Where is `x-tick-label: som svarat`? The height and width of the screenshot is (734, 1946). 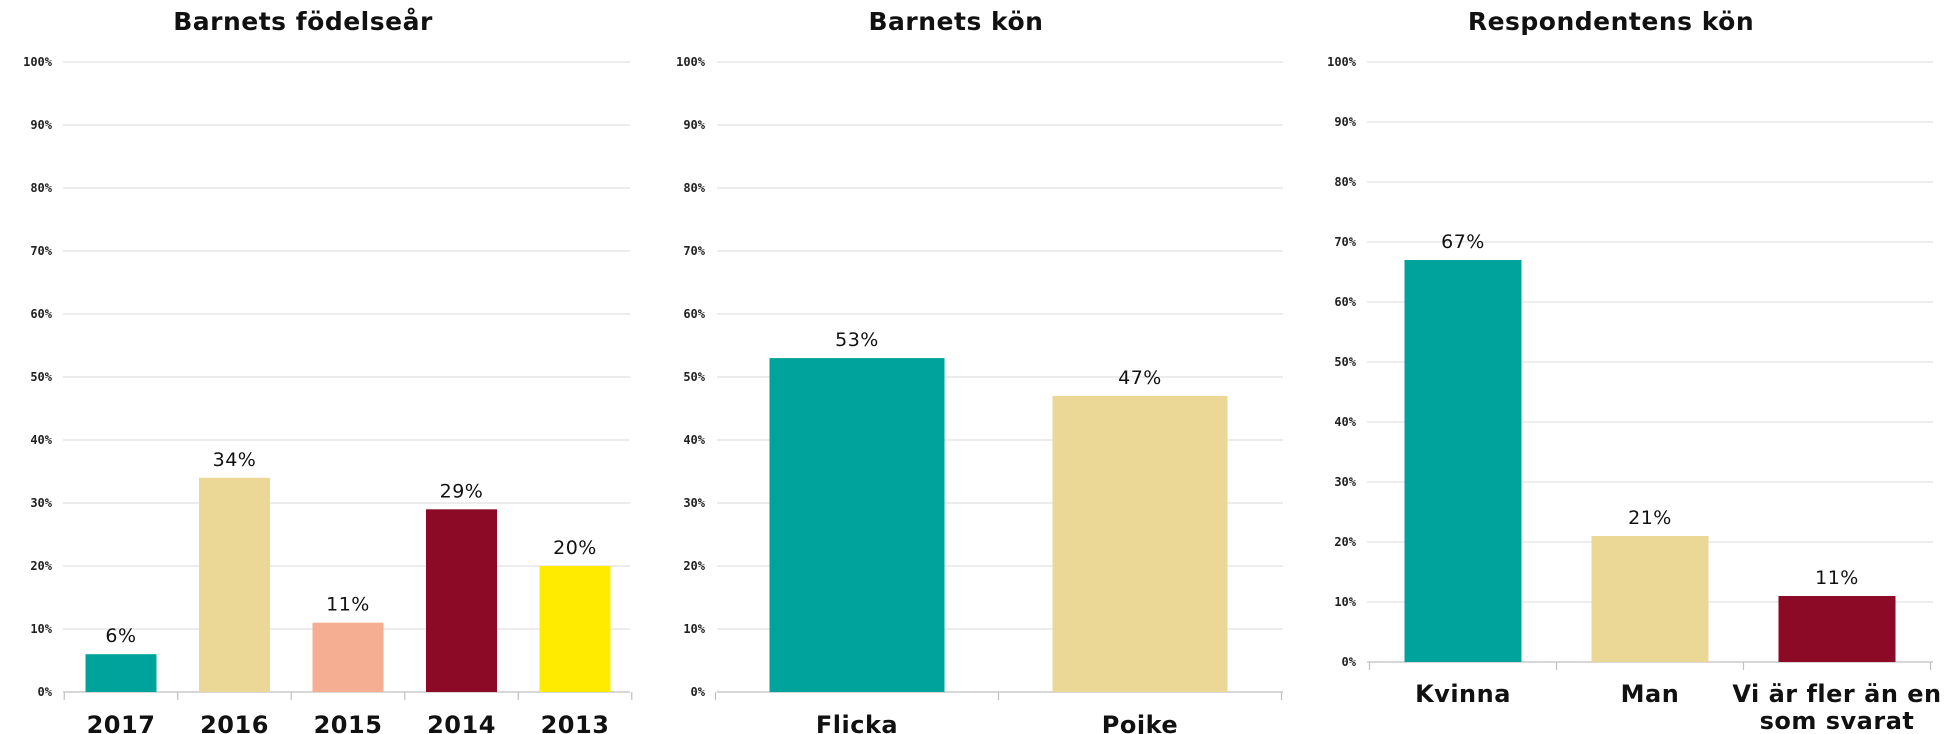
x-tick-label: som svarat is located at coordinates (1837, 720).